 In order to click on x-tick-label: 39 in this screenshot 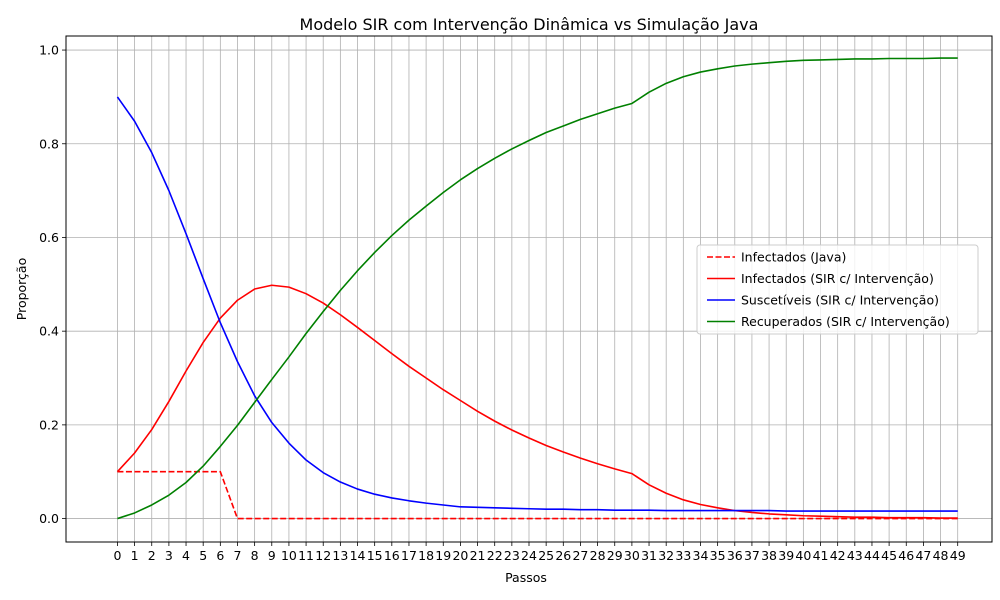, I will do `click(786, 555)`.